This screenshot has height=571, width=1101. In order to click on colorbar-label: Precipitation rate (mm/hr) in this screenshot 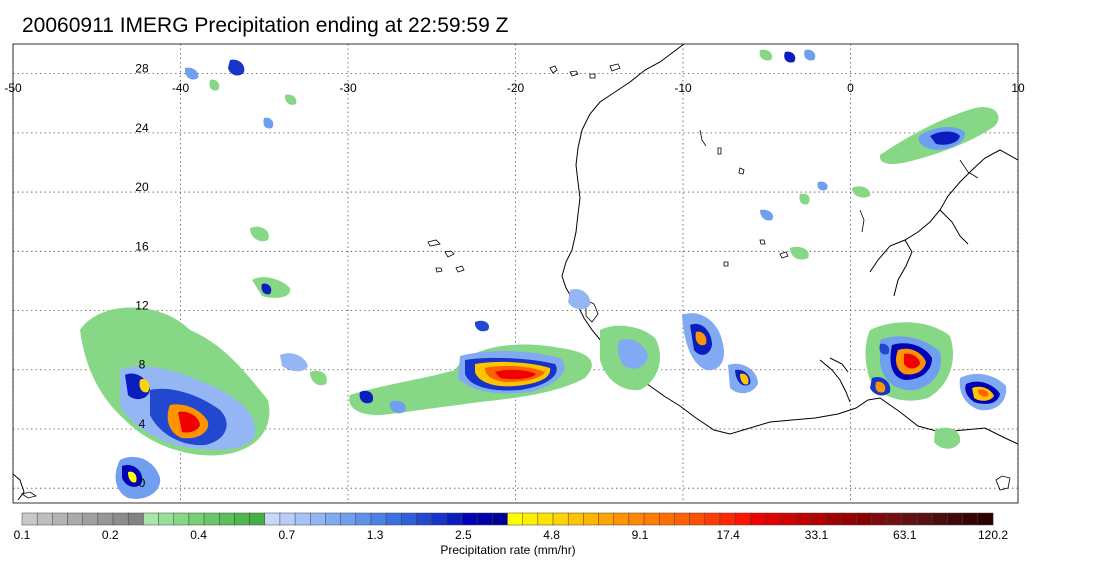, I will do `click(507, 550)`.